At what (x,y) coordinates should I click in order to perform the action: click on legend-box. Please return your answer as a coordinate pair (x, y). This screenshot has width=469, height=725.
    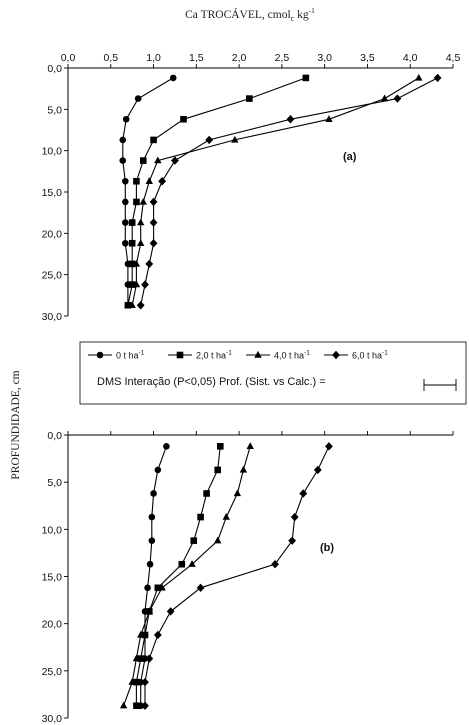
    Looking at the image, I should click on (273, 373).